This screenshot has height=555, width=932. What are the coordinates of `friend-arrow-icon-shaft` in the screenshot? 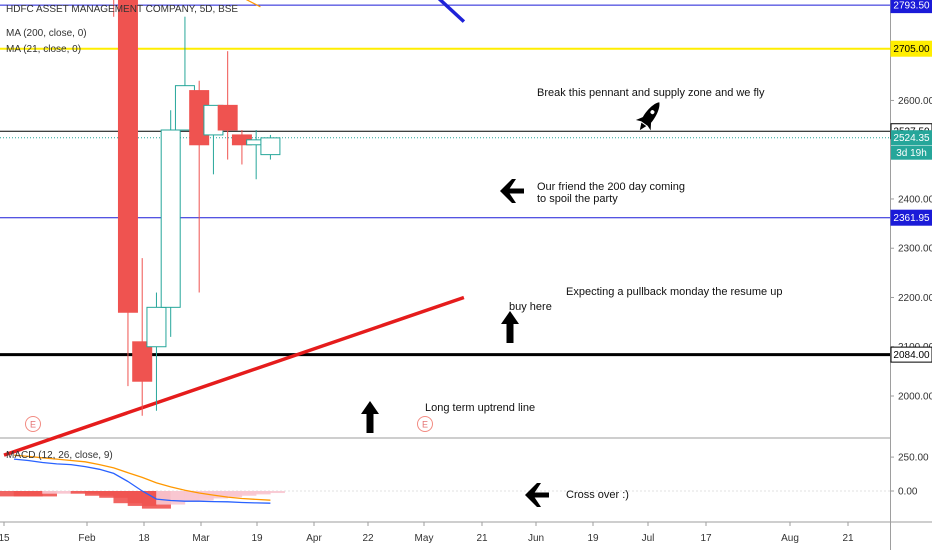 It's located at (514, 191).